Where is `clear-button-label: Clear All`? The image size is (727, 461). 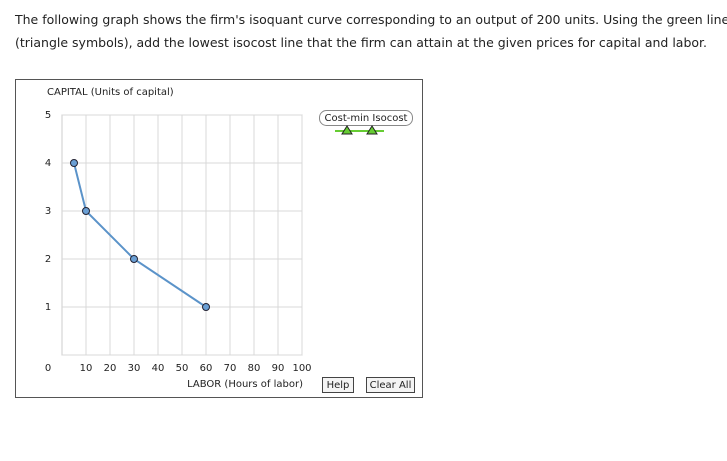
clear-button-label: Clear All is located at coordinates (391, 385).